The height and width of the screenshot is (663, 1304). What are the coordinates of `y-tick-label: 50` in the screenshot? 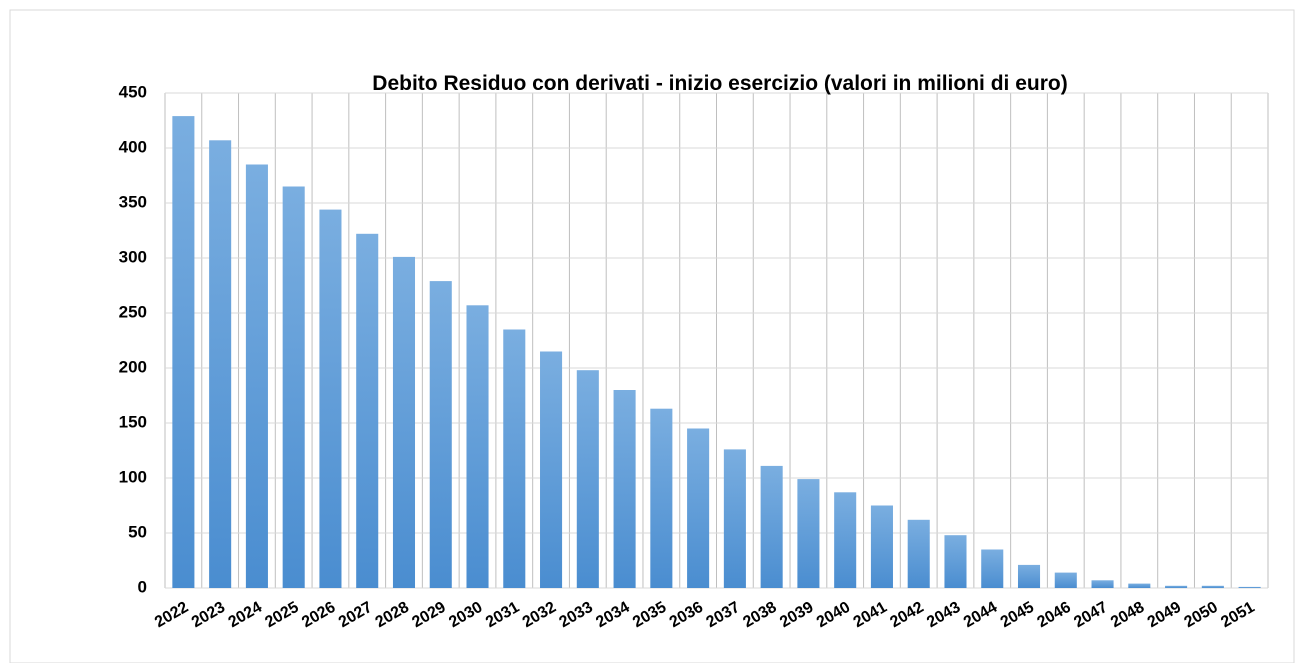 It's located at (137, 531).